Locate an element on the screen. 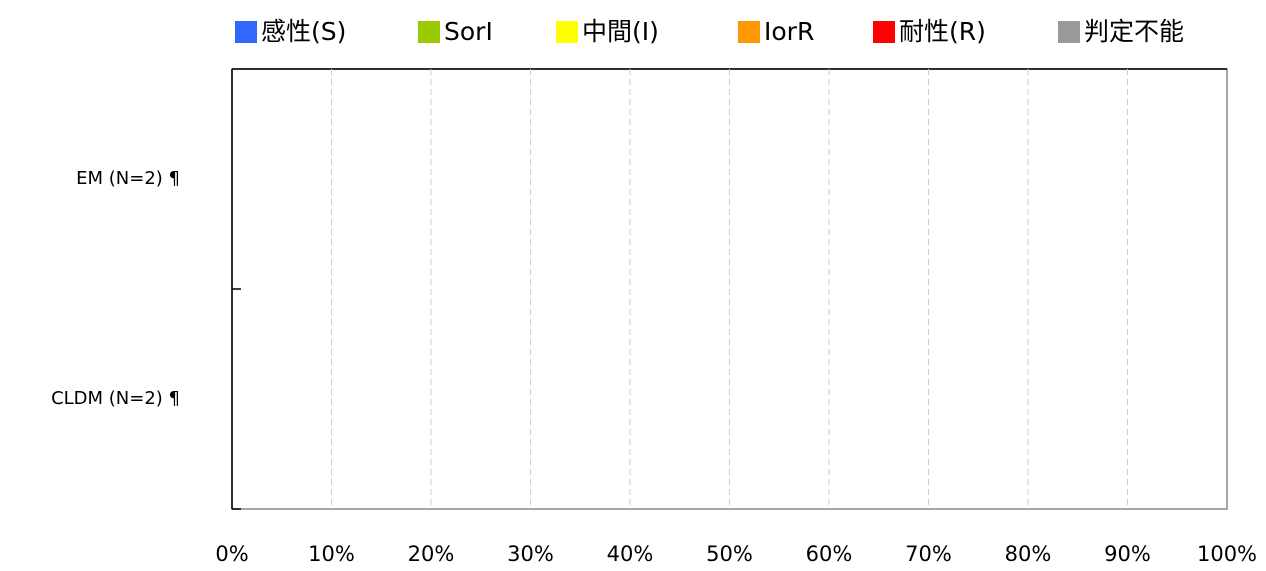 The width and height of the screenshot is (1266, 571). x-tick-label: 80% is located at coordinates (1028, 554).